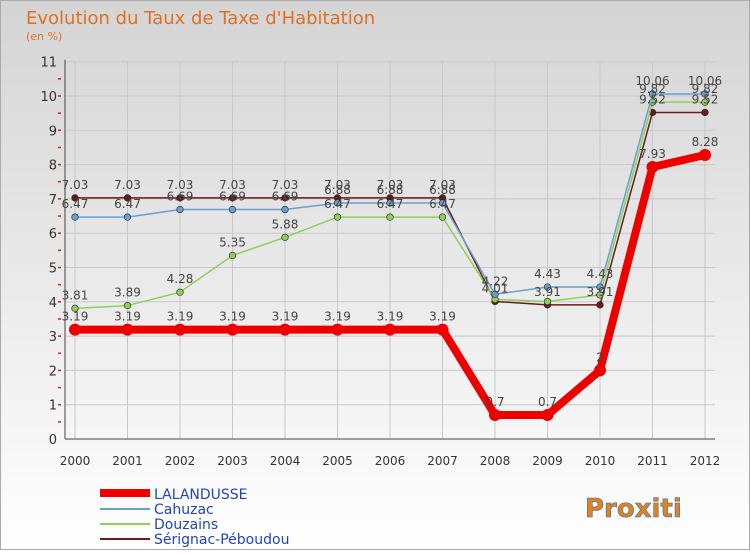  What do you see at coordinates (705, 102) in the screenshot?
I see `point-douzains-2012` at bounding box center [705, 102].